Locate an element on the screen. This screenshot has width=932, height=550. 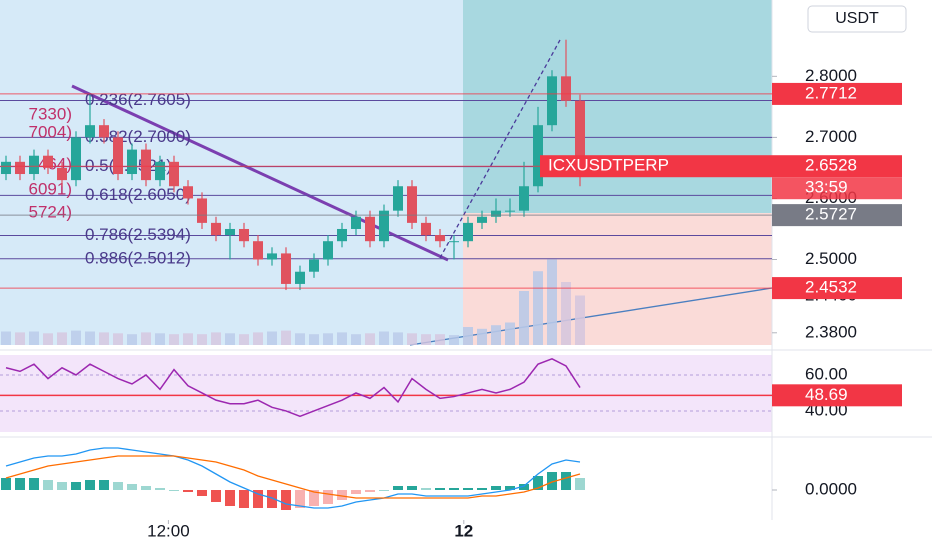
symbol-tag is located at coordinates (656, 166).